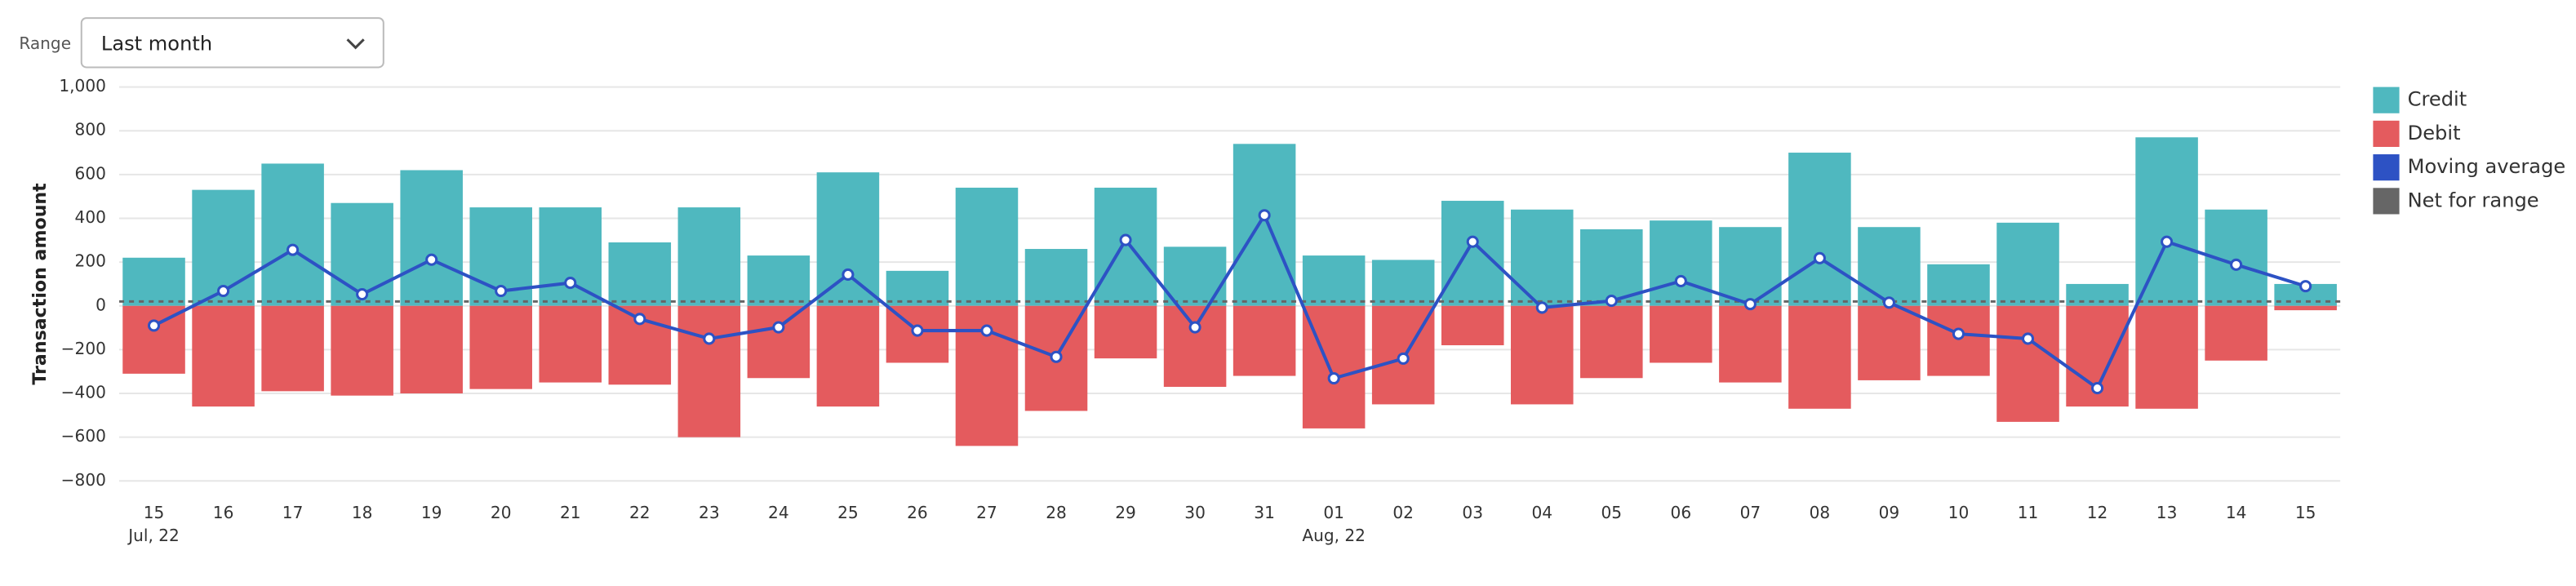 This screenshot has height=586, width=2576. What do you see at coordinates (1056, 512) in the screenshot?
I see `x-tick-label: 28` at bounding box center [1056, 512].